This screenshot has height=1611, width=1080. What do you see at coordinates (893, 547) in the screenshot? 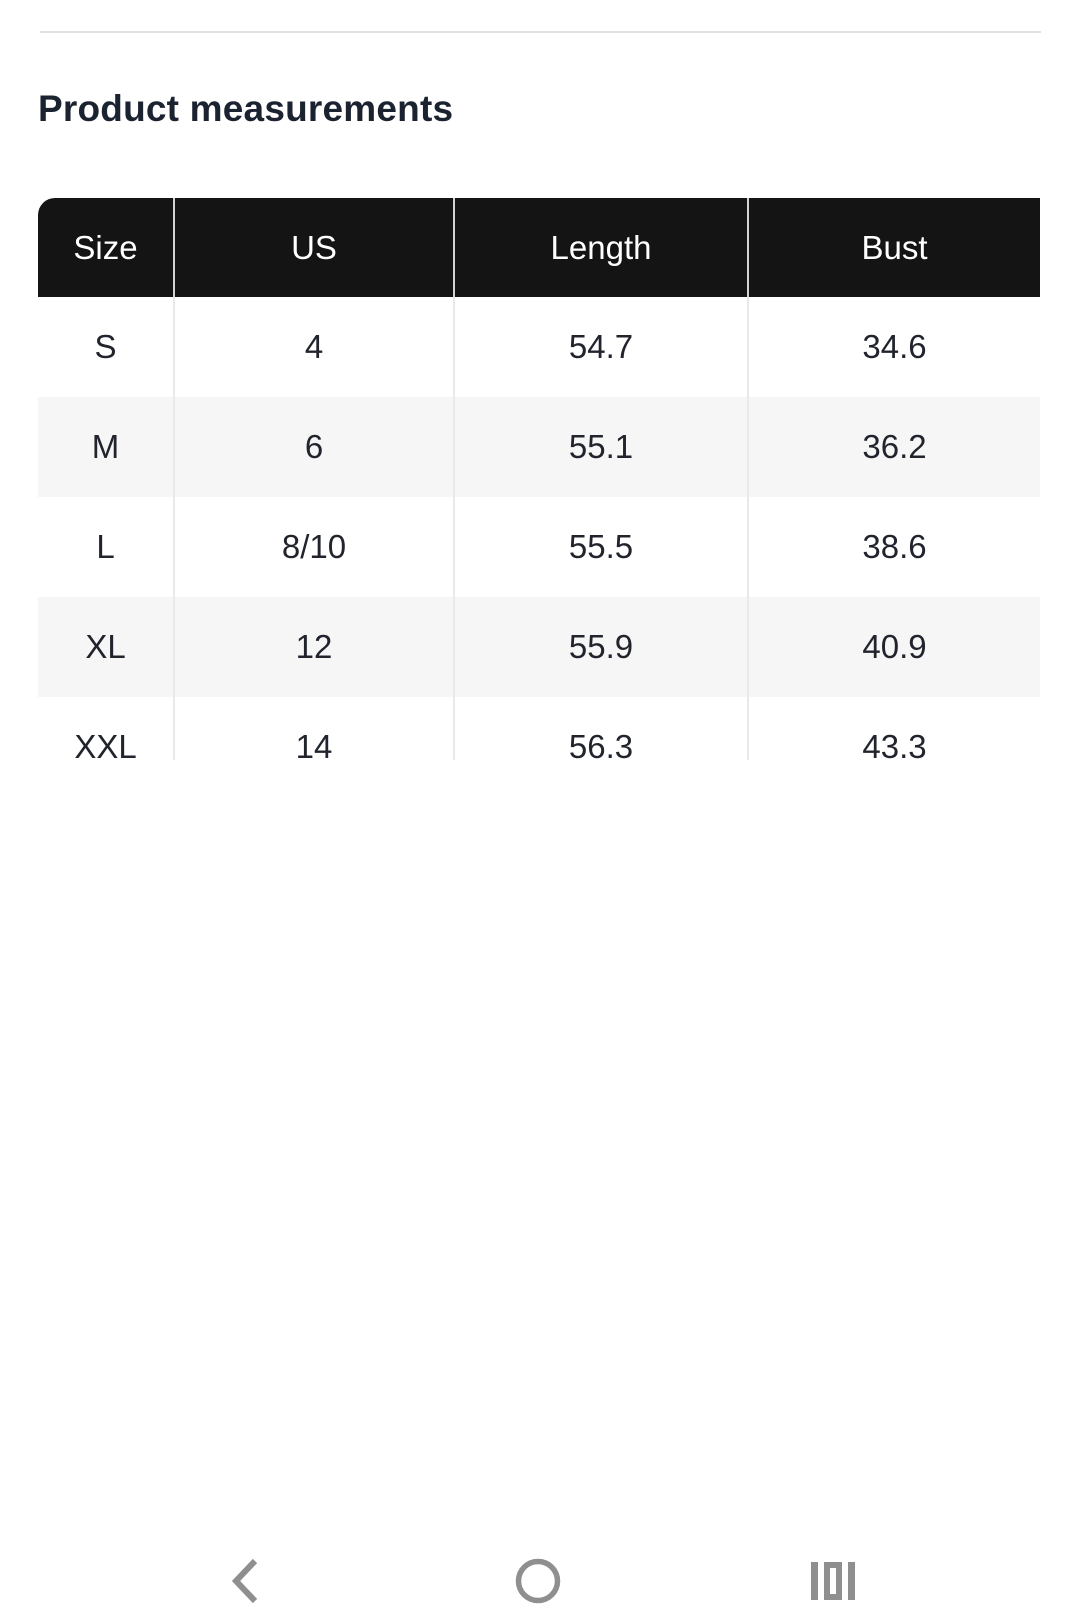
I see `table-cell: 38.6` at bounding box center [893, 547].